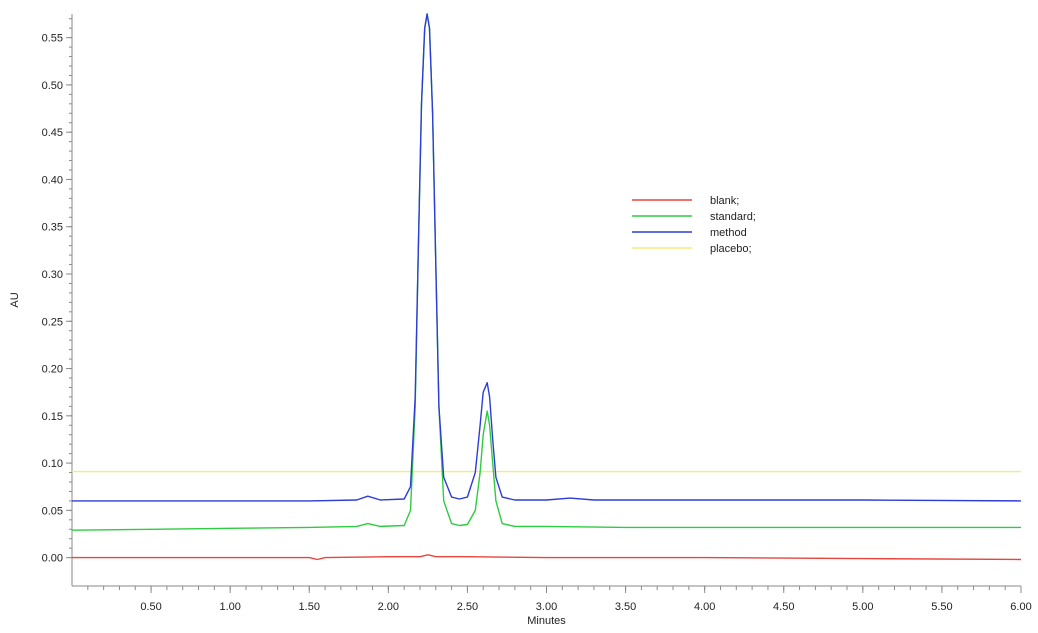  Describe the element at coordinates (467, 607) in the screenshot. I see `x-tick-label: 2.50` at that location.